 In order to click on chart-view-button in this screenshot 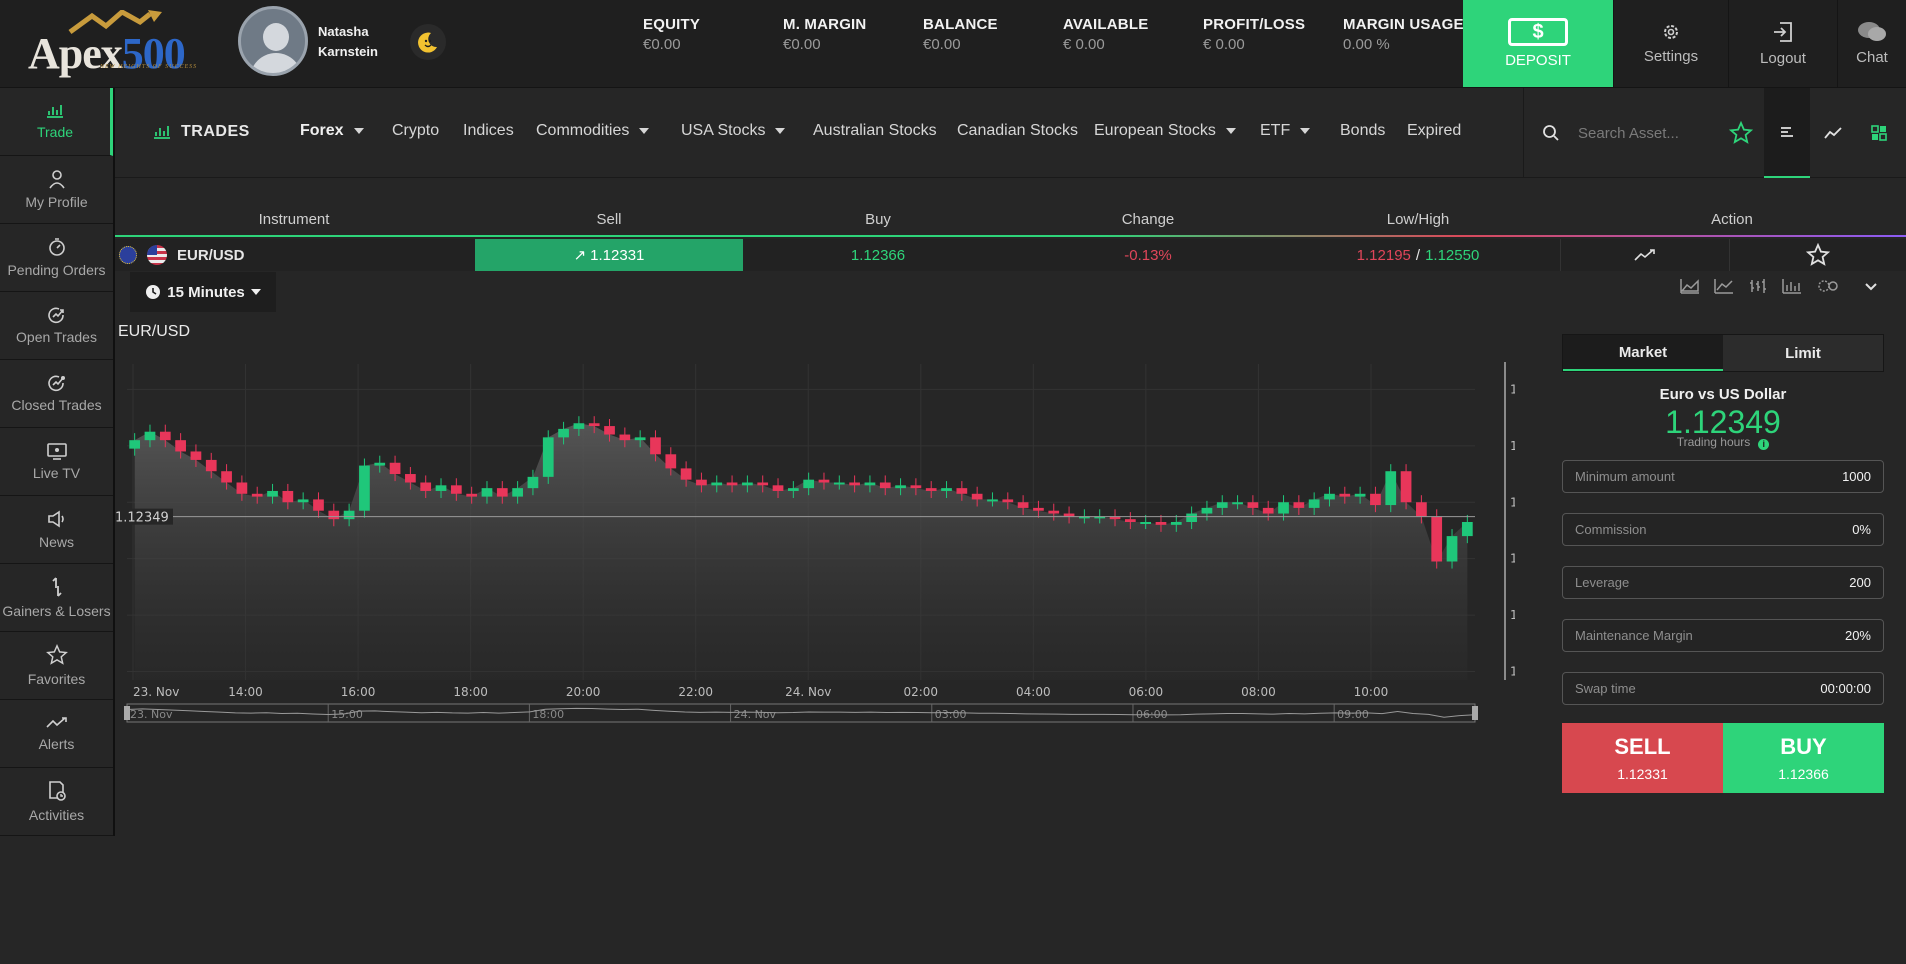, I will do `click(1833, 133)`.